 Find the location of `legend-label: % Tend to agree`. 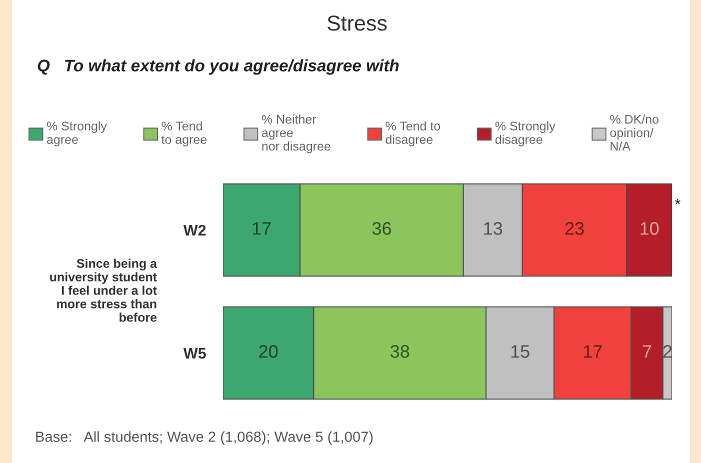

legend-label: % Tend to agree is located at coordinates (184, 133).